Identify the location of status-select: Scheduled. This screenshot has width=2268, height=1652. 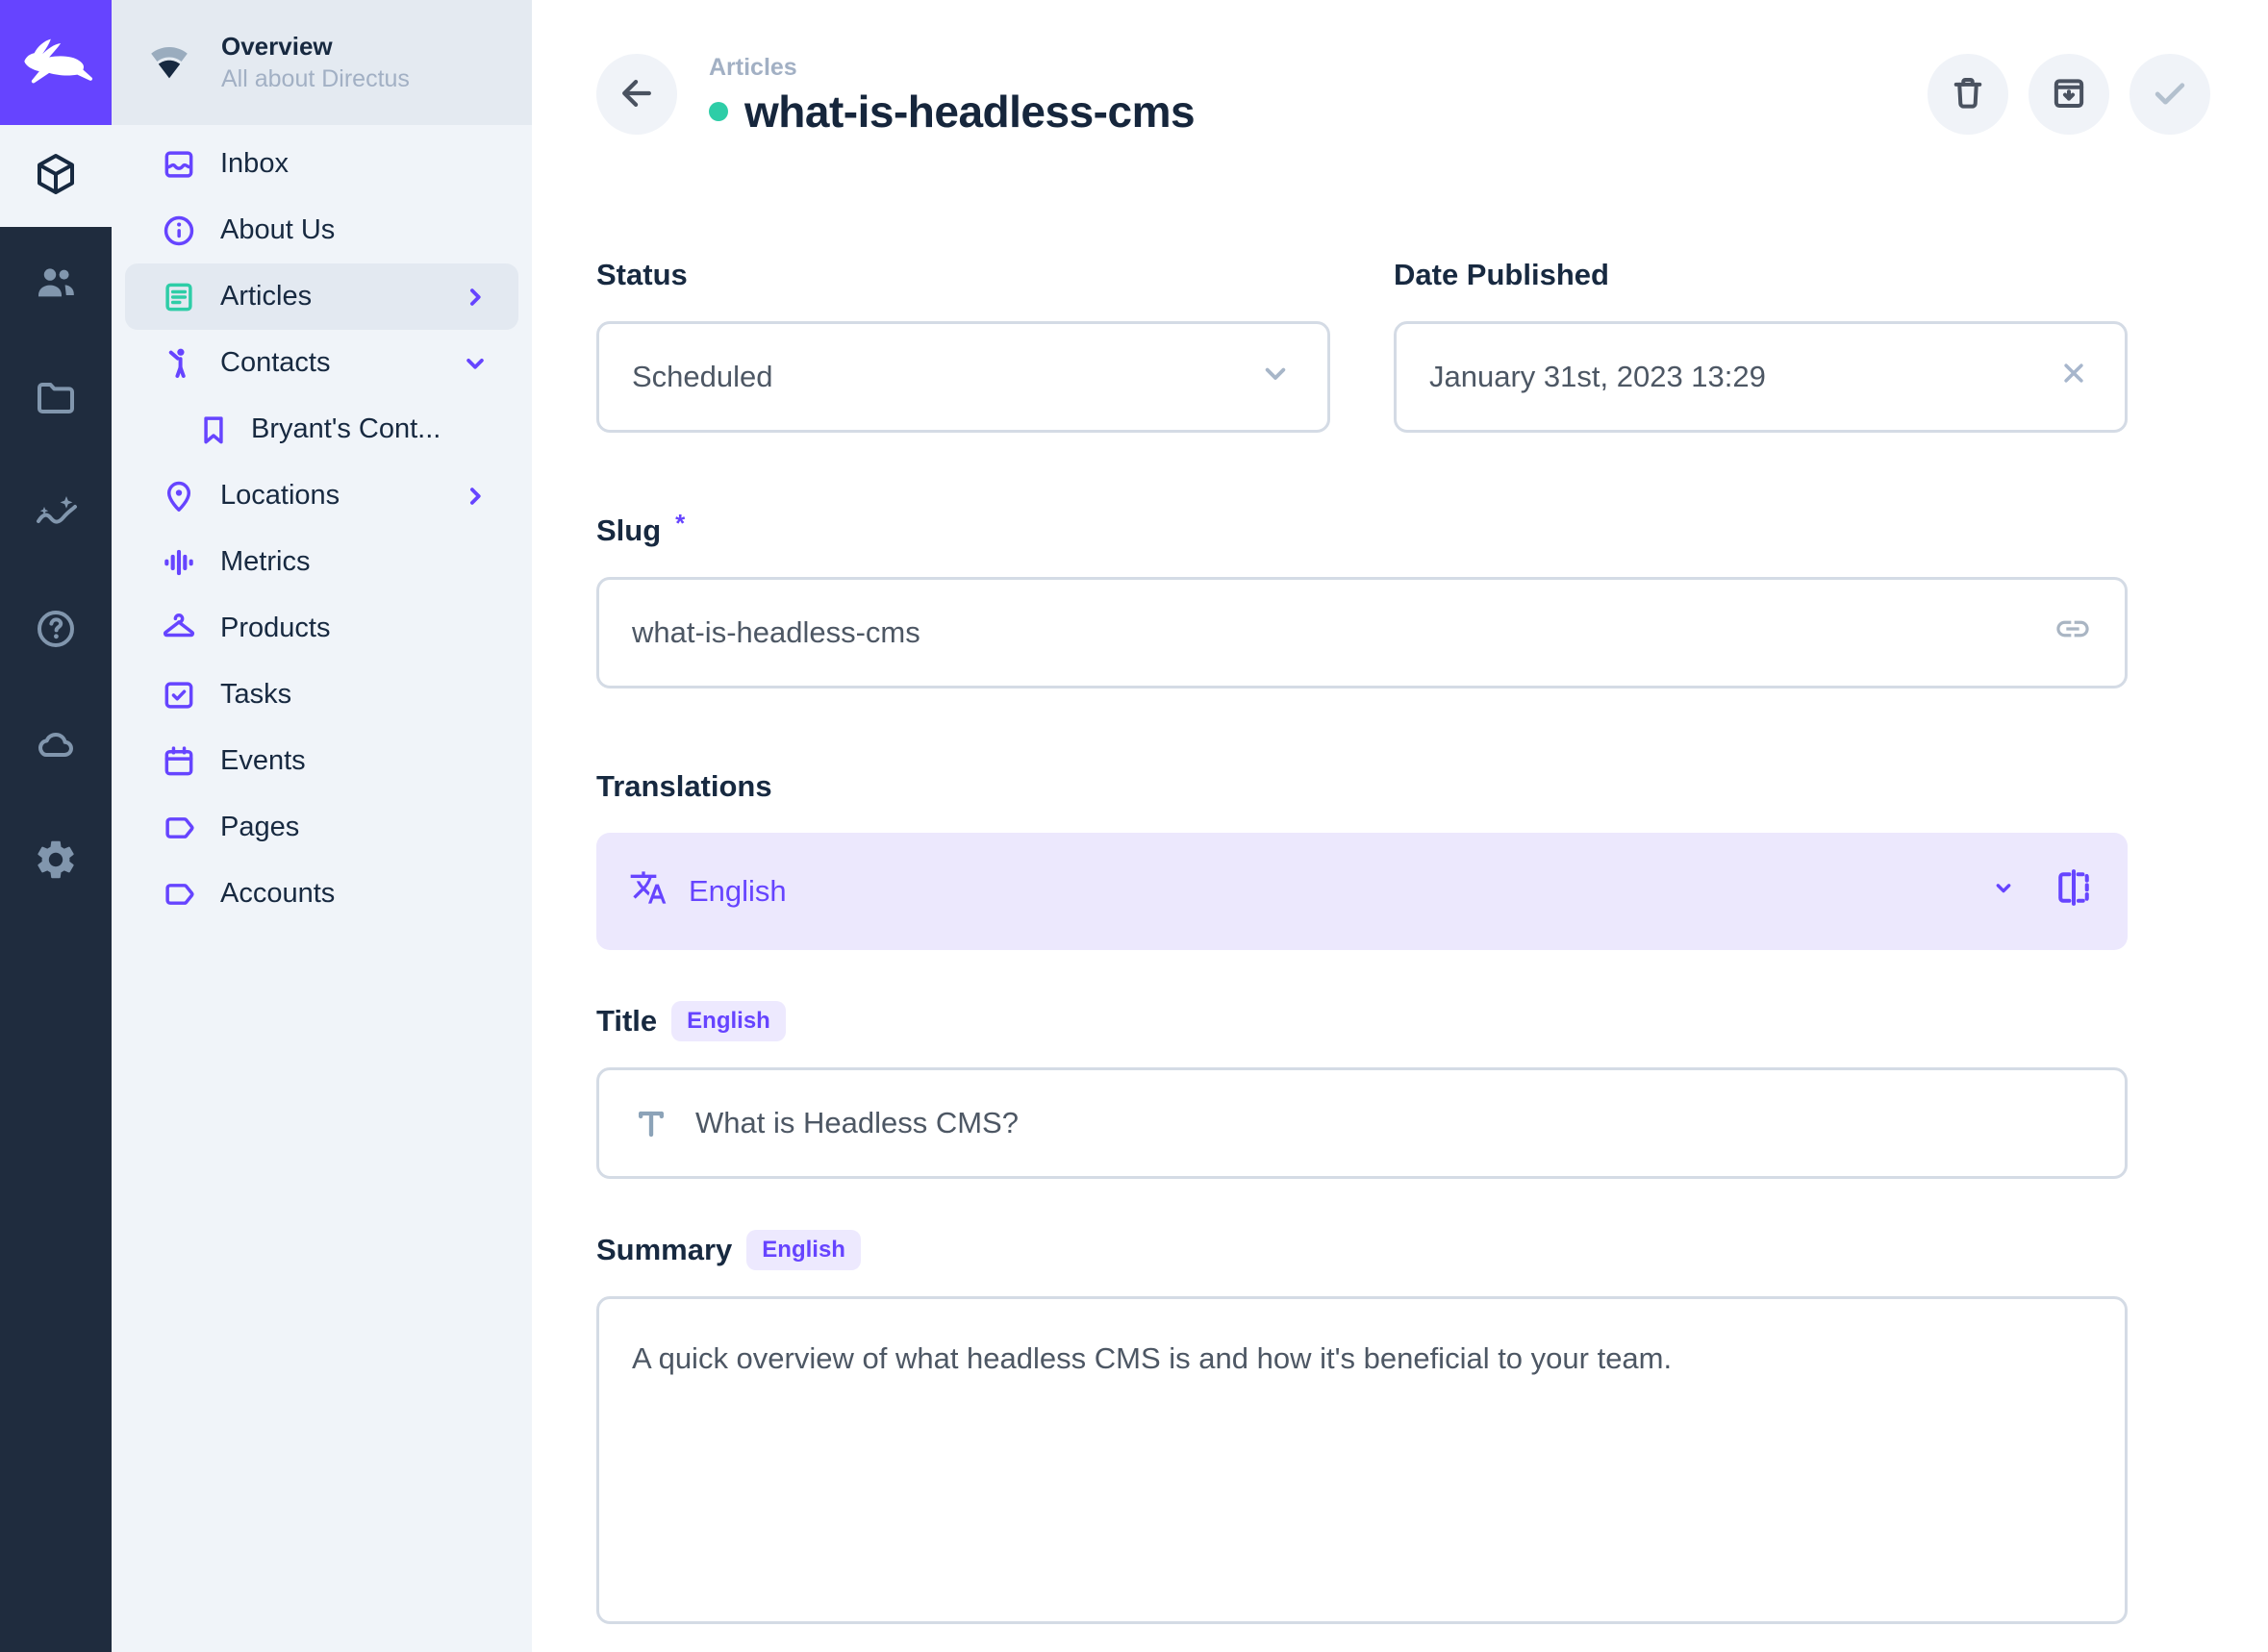
(963, 377).